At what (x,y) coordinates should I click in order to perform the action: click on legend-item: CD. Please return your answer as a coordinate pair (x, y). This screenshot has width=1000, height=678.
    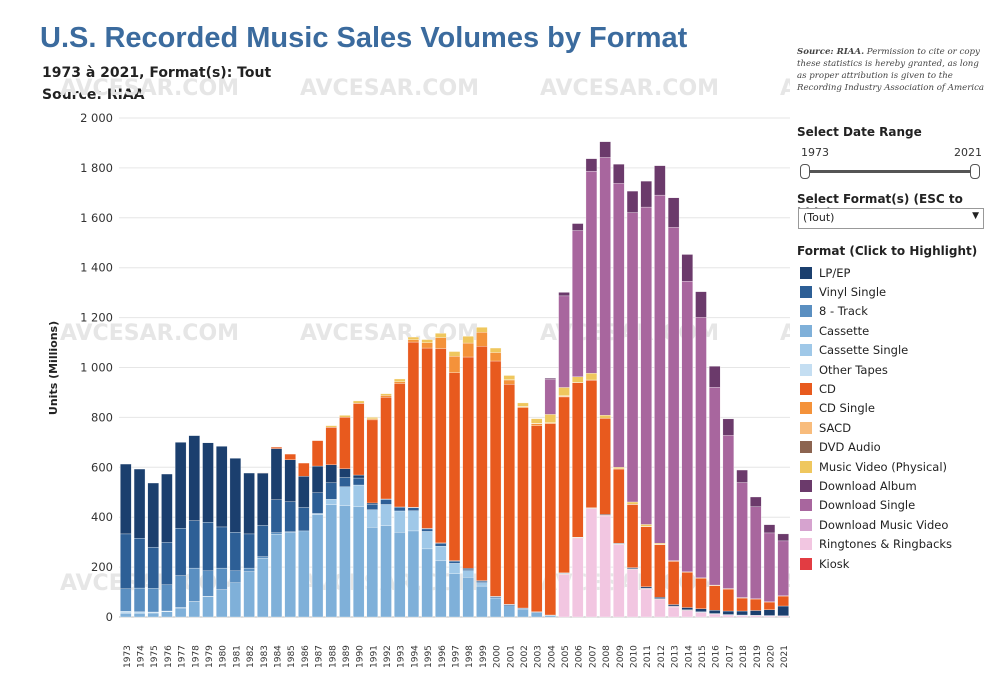
    Looking at the image, I should click on (876, 388).